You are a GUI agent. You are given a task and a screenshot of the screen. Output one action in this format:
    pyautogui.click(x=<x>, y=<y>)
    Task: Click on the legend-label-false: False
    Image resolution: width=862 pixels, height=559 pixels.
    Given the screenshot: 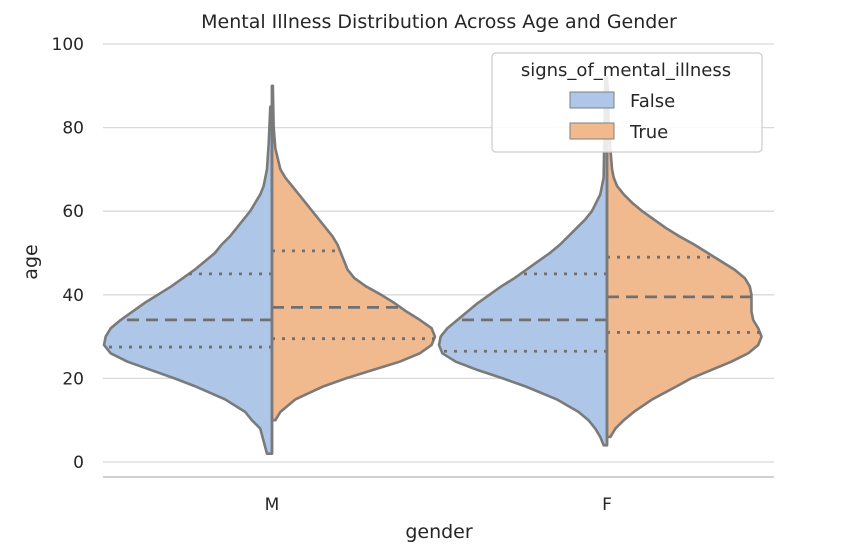 What is the action you would take?
    pyautogui.click(x=652, y=101)
    